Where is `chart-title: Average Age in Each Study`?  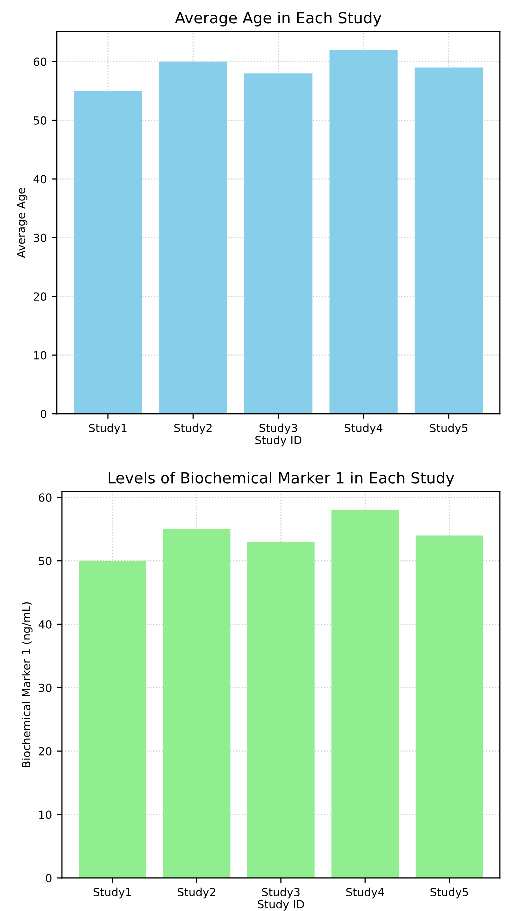
chart-title: Average Age in Each Study is located at coordinates (278, 19).